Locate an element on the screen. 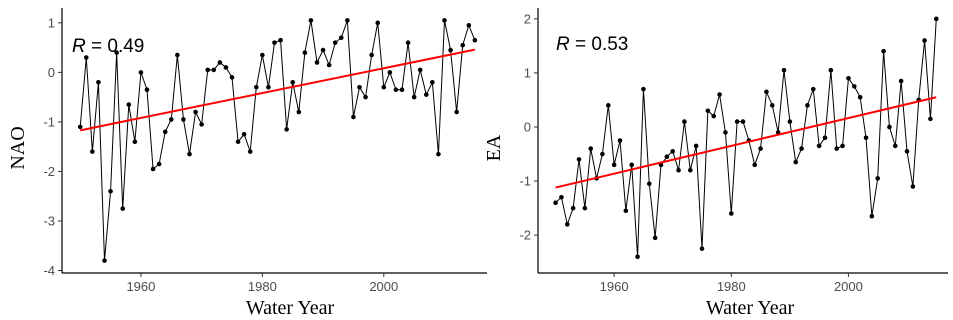 This screenshot has height=320, width=953. nao-y-tick-label: -2 is located at coordinates (49, 171).